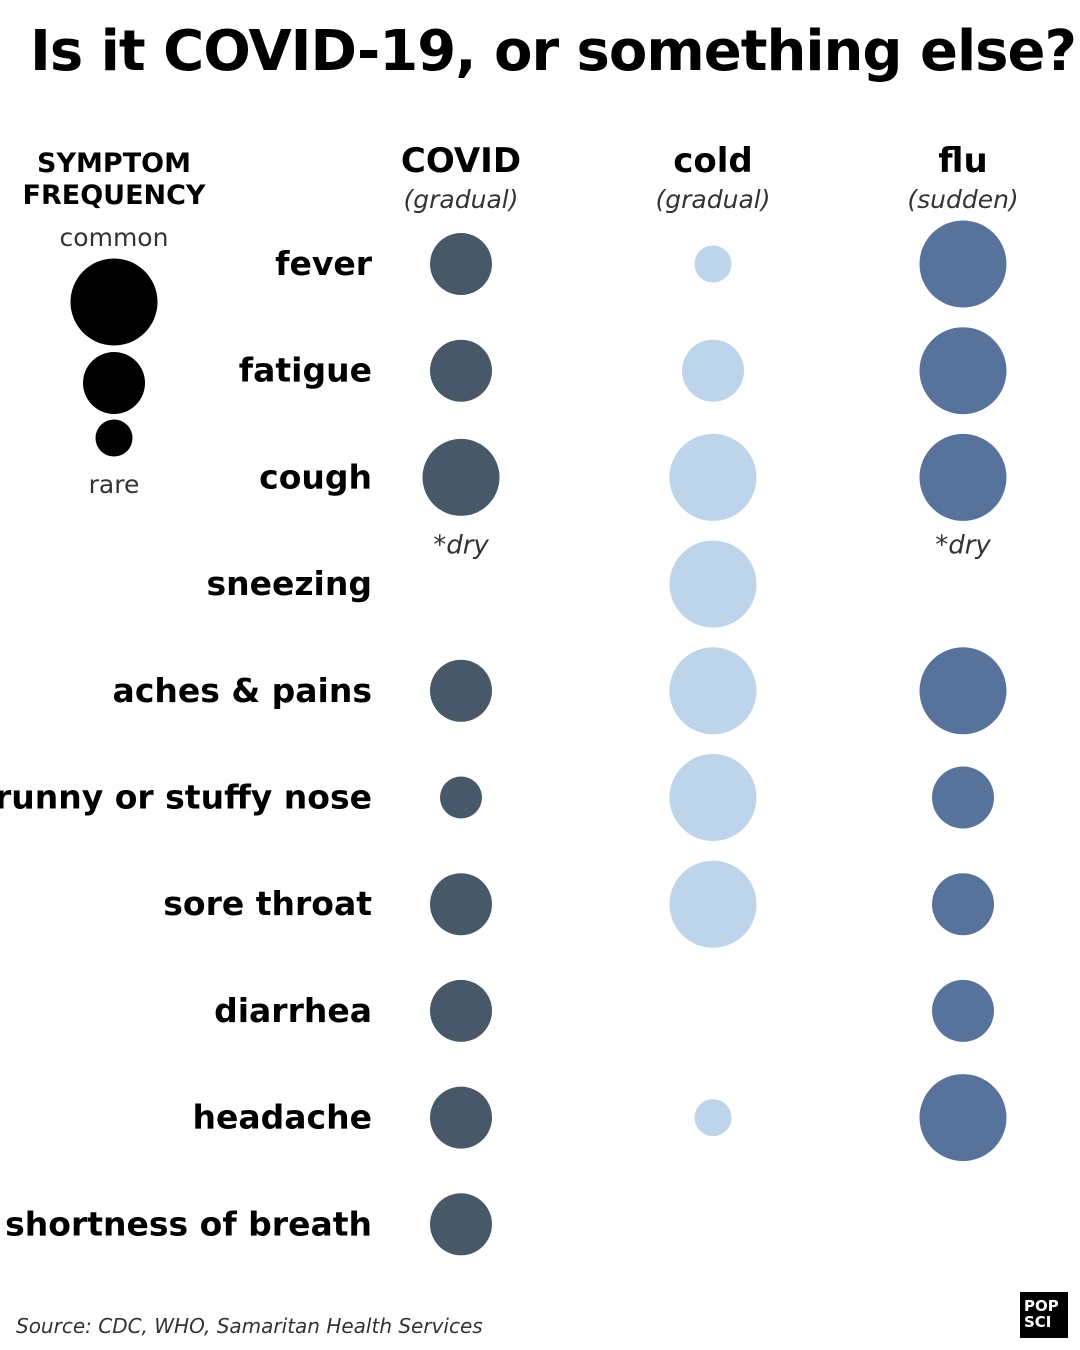  What do you see at coordinates (461, 199) in the screenshot?
I see `column-onset-covid: (gradual)` at bounding box center [461, 199].